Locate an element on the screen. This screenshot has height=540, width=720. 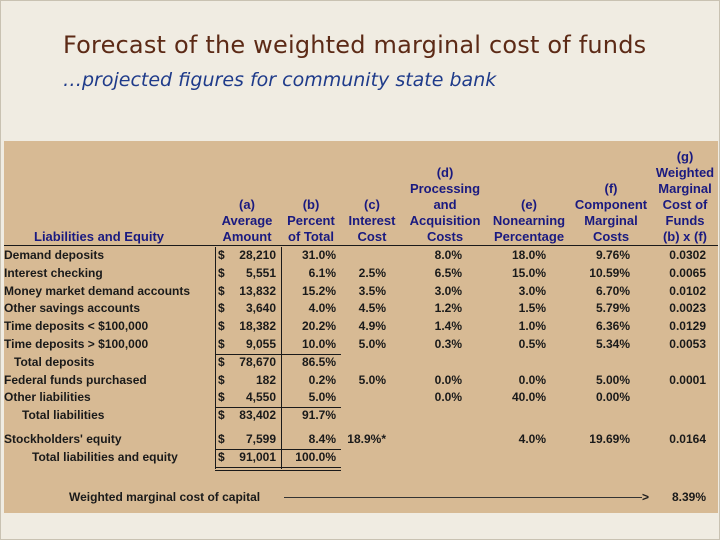
row-nonearning-pct: 0.5% is located at coordinates (532, 344).